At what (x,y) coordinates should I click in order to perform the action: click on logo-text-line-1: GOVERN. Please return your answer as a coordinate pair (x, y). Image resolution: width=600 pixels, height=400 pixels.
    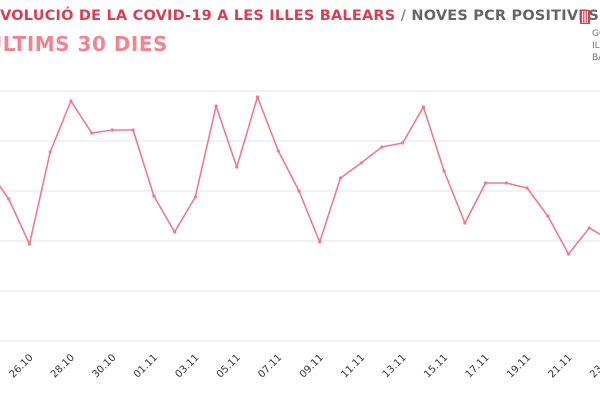
    Looking at the image, I should click on (596, 34).